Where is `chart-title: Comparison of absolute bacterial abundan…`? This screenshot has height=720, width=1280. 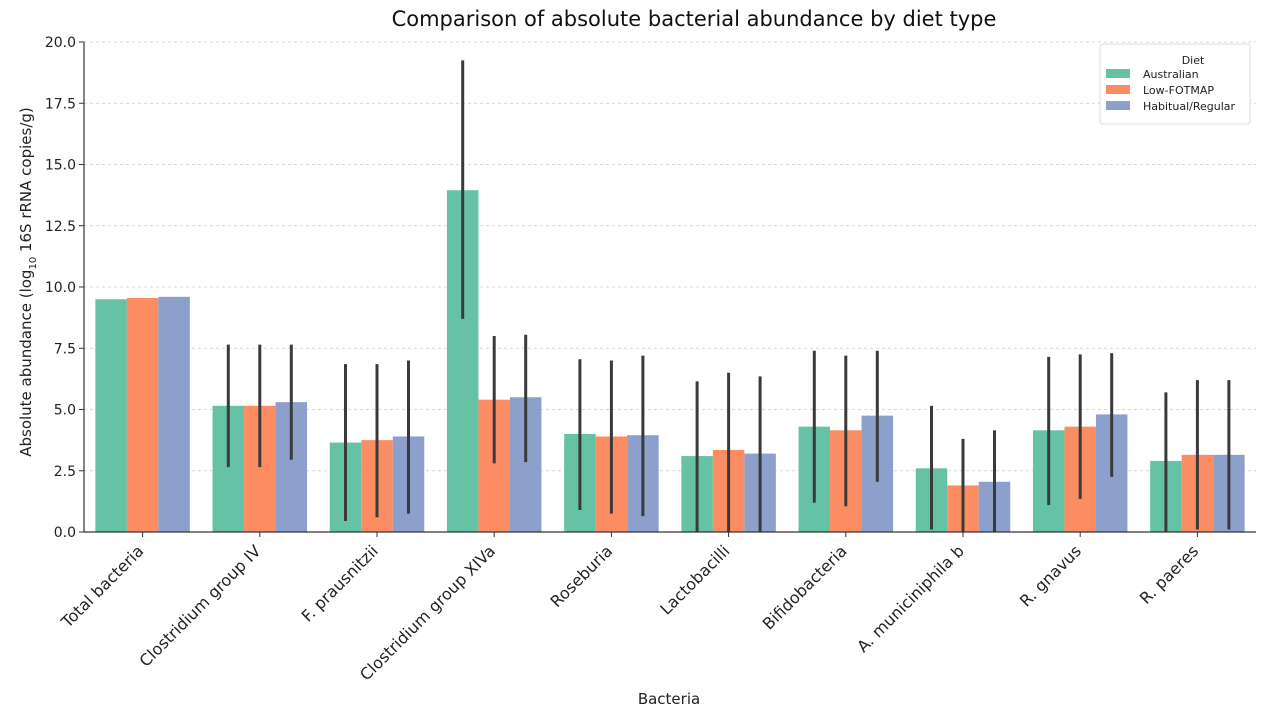 chart-title: Comparison of absolute bacterial abundan… is located at coordinates (694, 19).